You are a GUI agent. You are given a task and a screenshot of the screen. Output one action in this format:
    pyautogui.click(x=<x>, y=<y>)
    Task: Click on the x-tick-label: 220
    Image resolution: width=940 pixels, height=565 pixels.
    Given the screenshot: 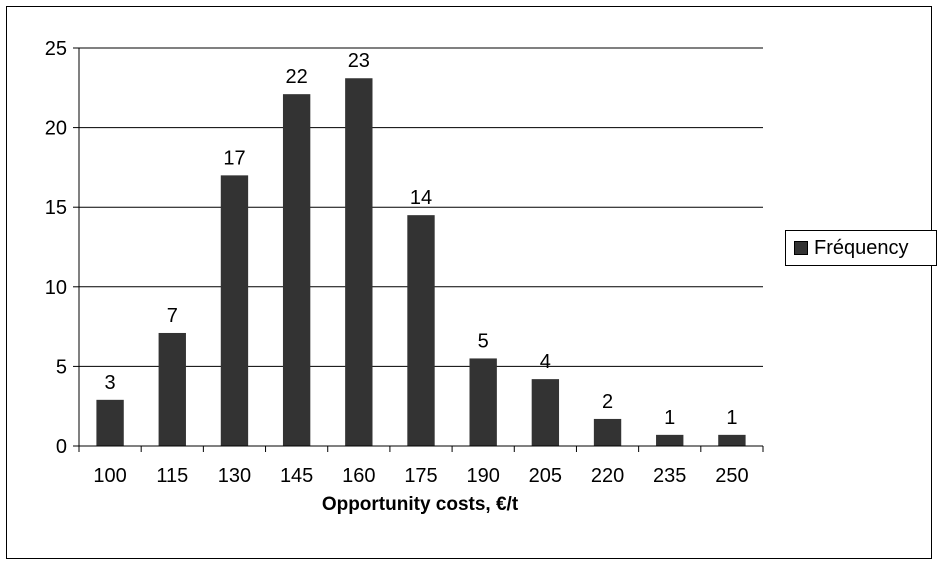 What is the action you would take?
    pyautogui.click(x=607, y=476)
    